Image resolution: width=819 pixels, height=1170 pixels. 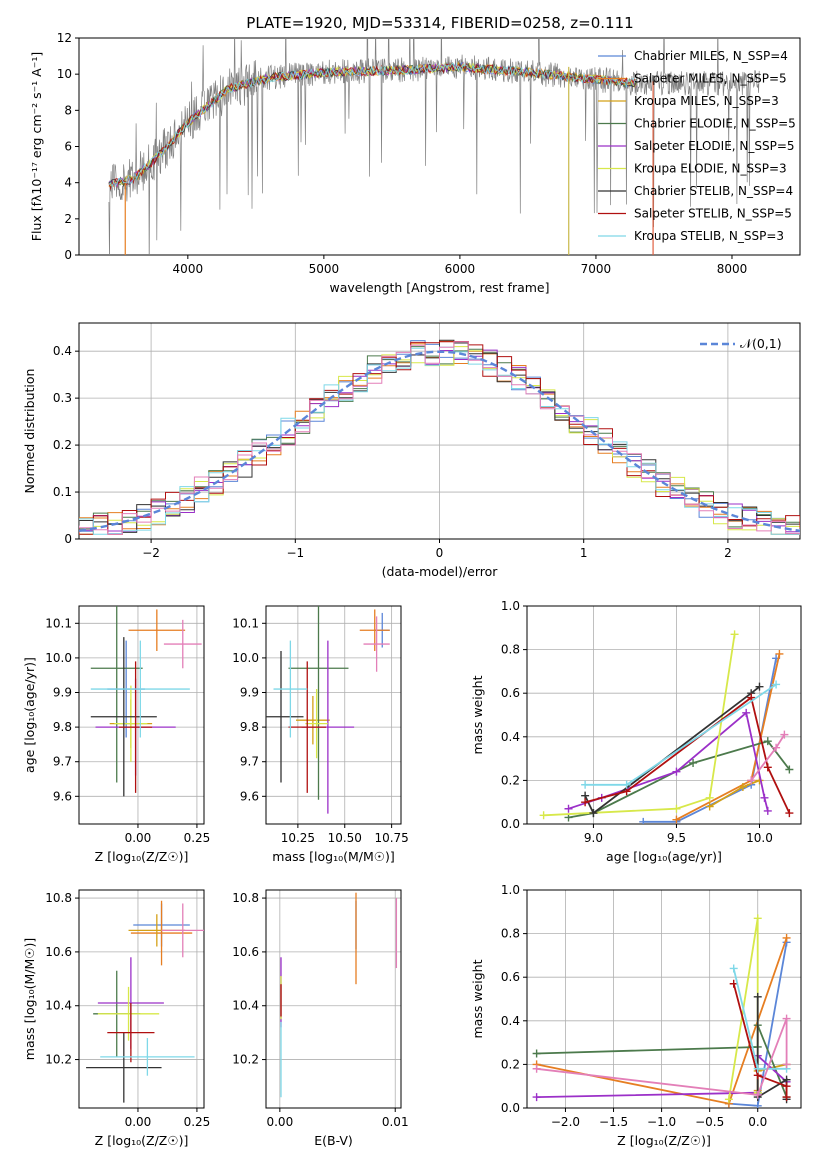 I want to click on x-tick-label: 0, so click(x=440, y=553).